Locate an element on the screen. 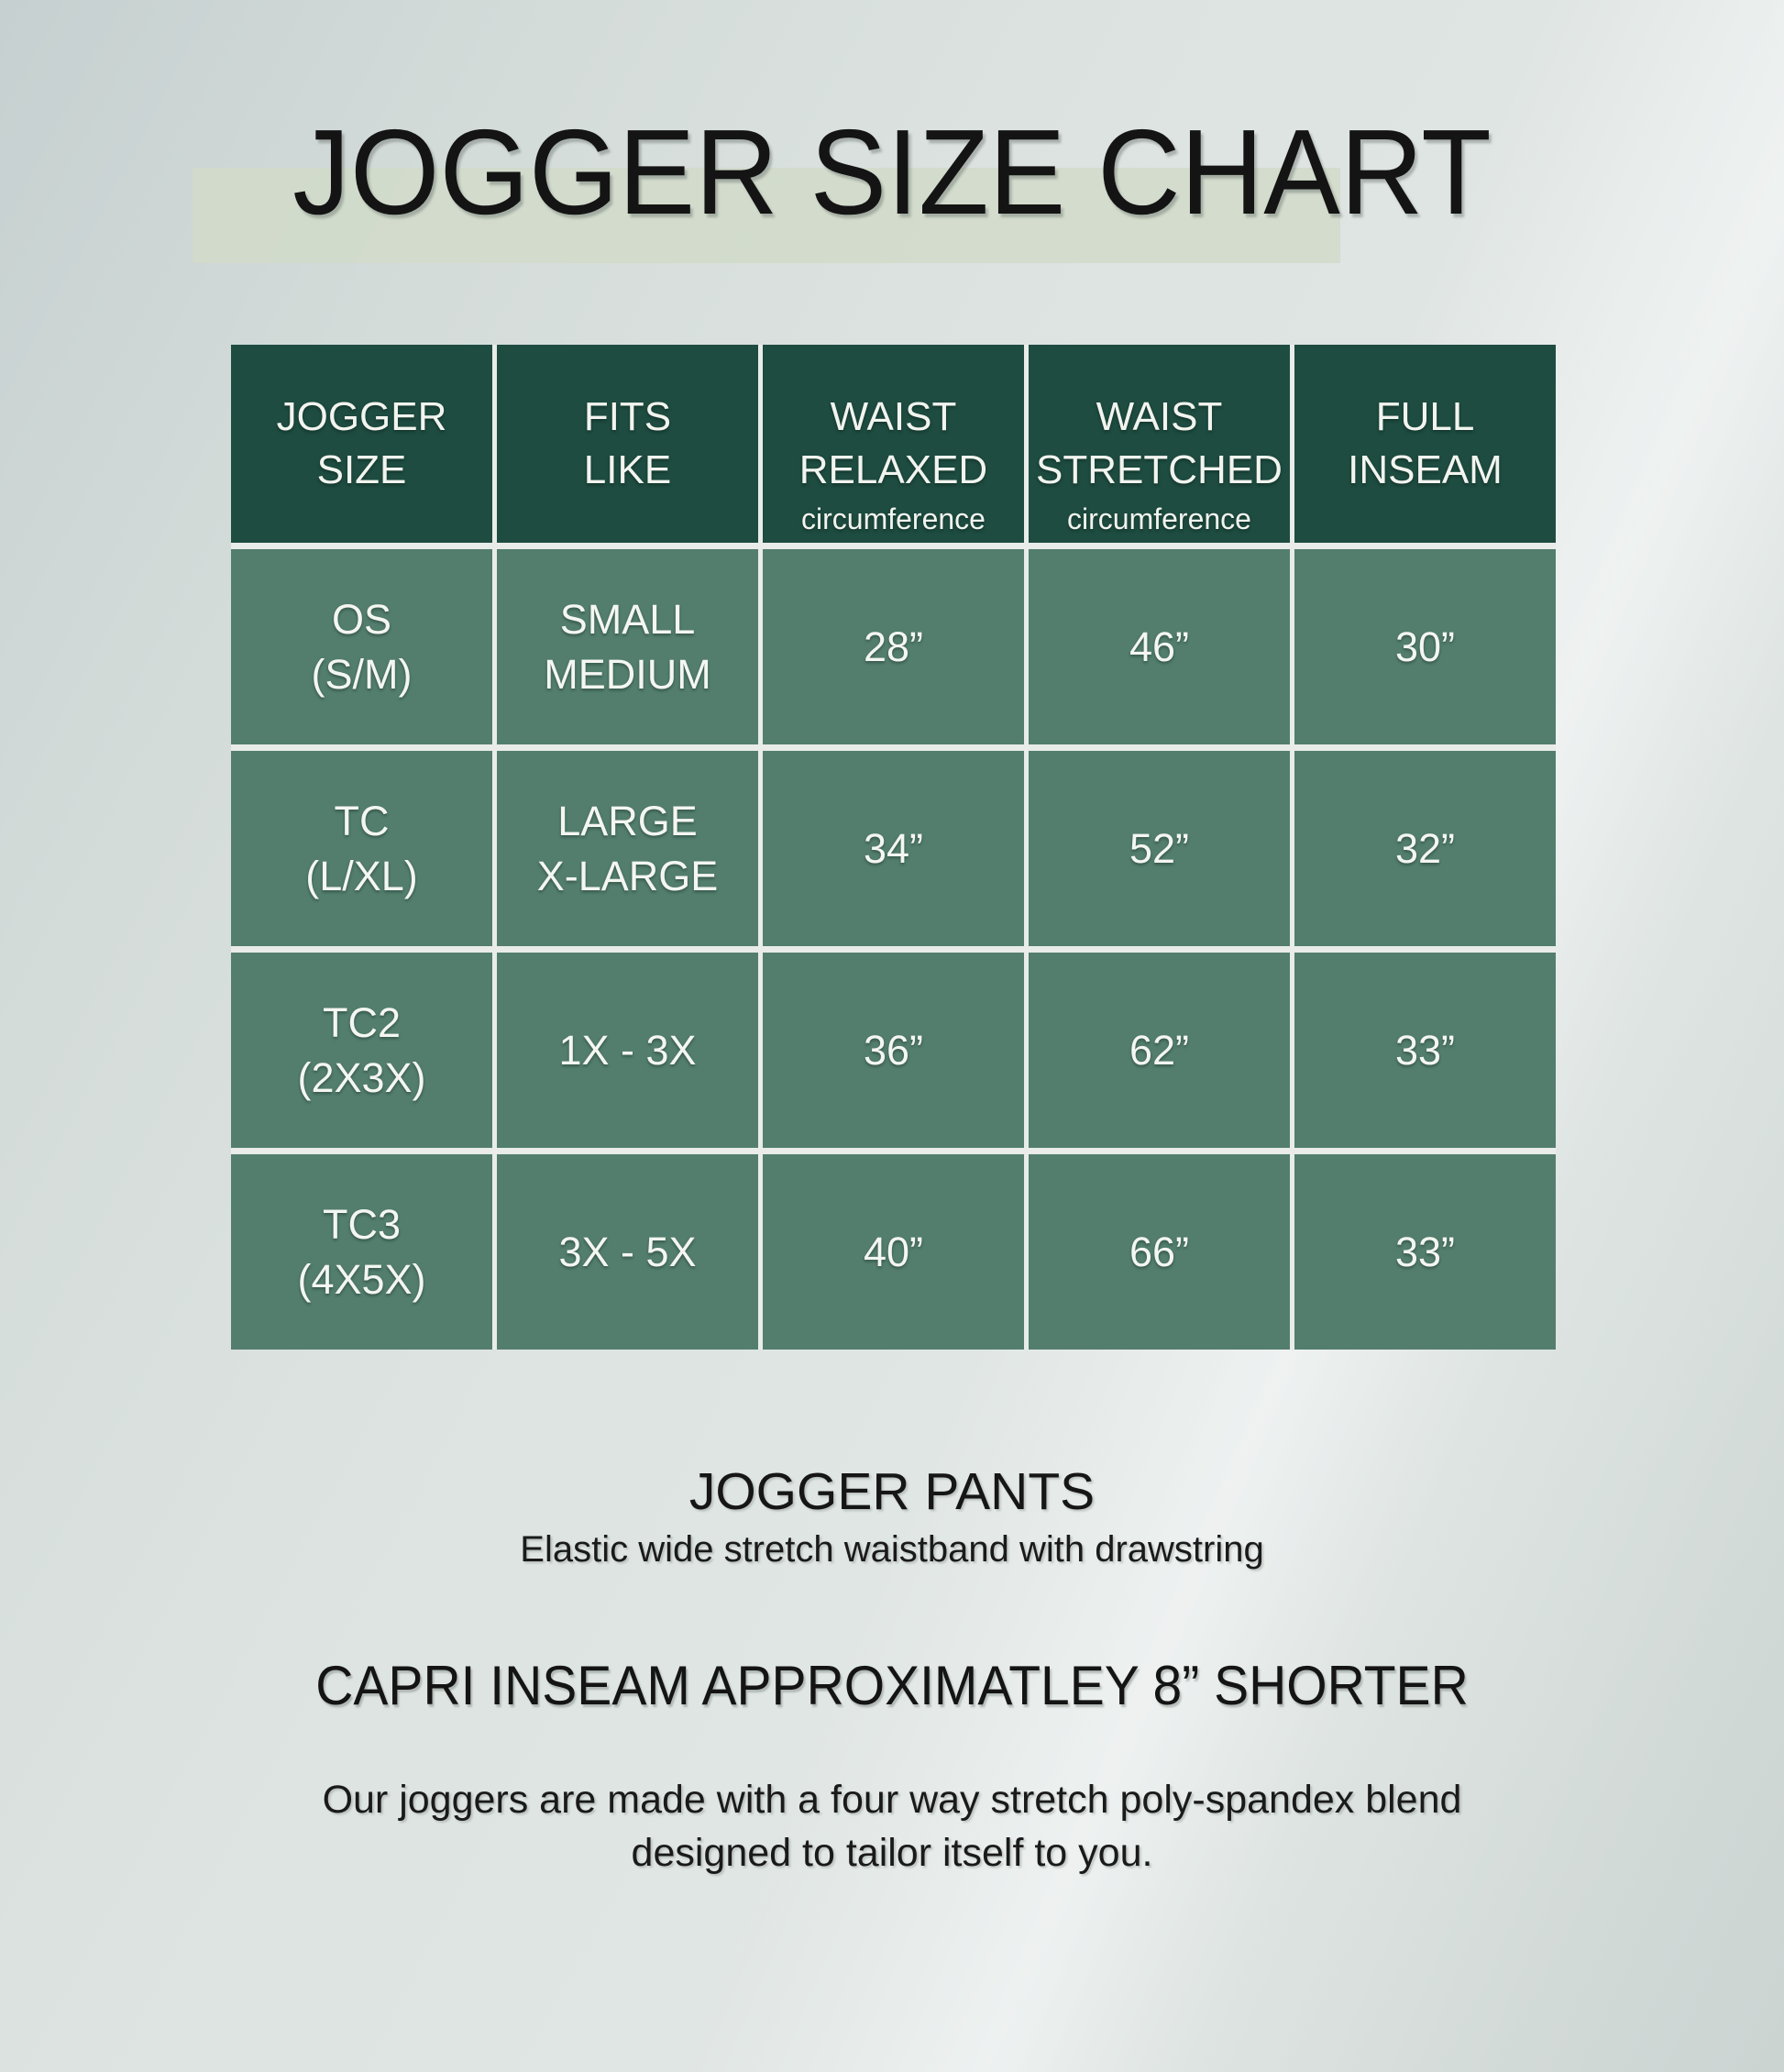 This screenshot has height=2072, width=1784. cell-text: LARGE is located at coordinates (627, 820).